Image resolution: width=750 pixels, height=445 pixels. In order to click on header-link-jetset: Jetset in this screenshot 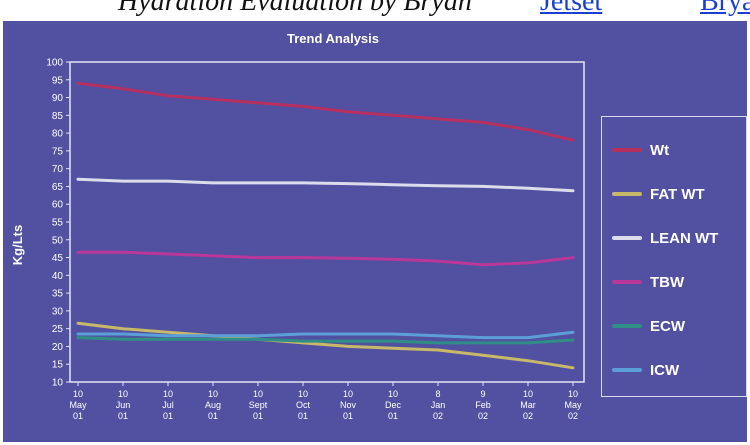, I will do `click(571, 8)`.